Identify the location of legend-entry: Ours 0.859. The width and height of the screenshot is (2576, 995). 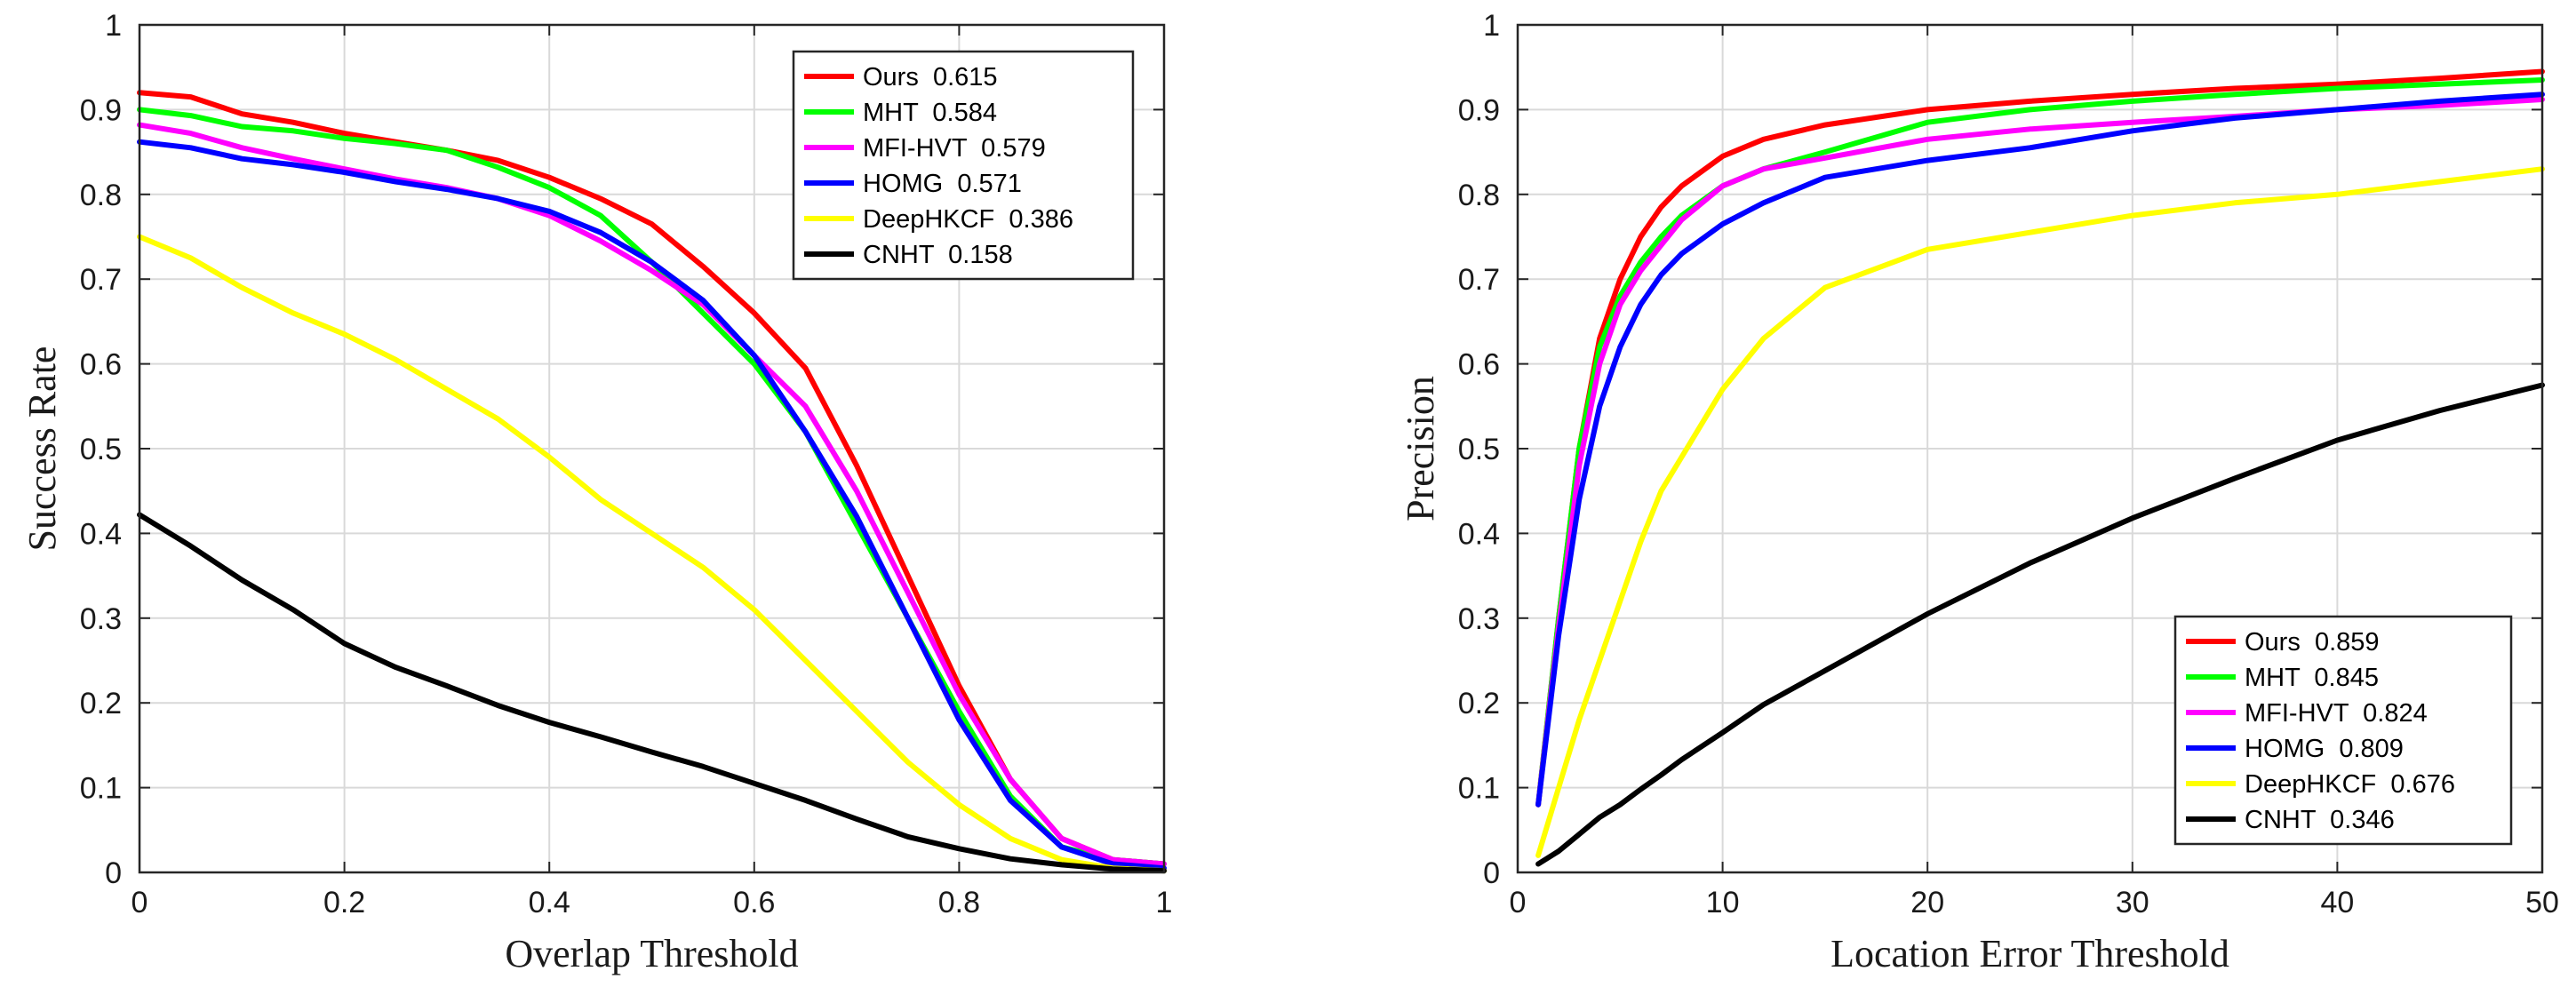
(2312, 642).